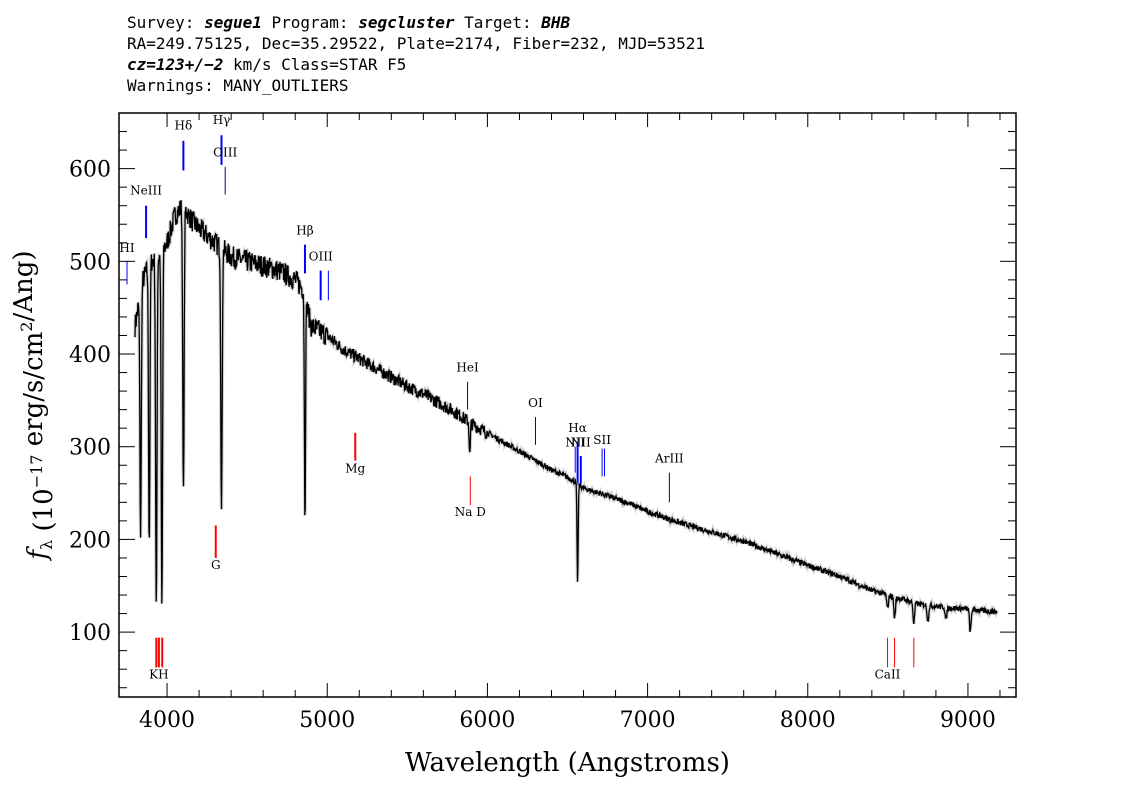  Describe the element at coordinates (90, 448) in the screenshot. I see `y-tick-label: 300` at that location.